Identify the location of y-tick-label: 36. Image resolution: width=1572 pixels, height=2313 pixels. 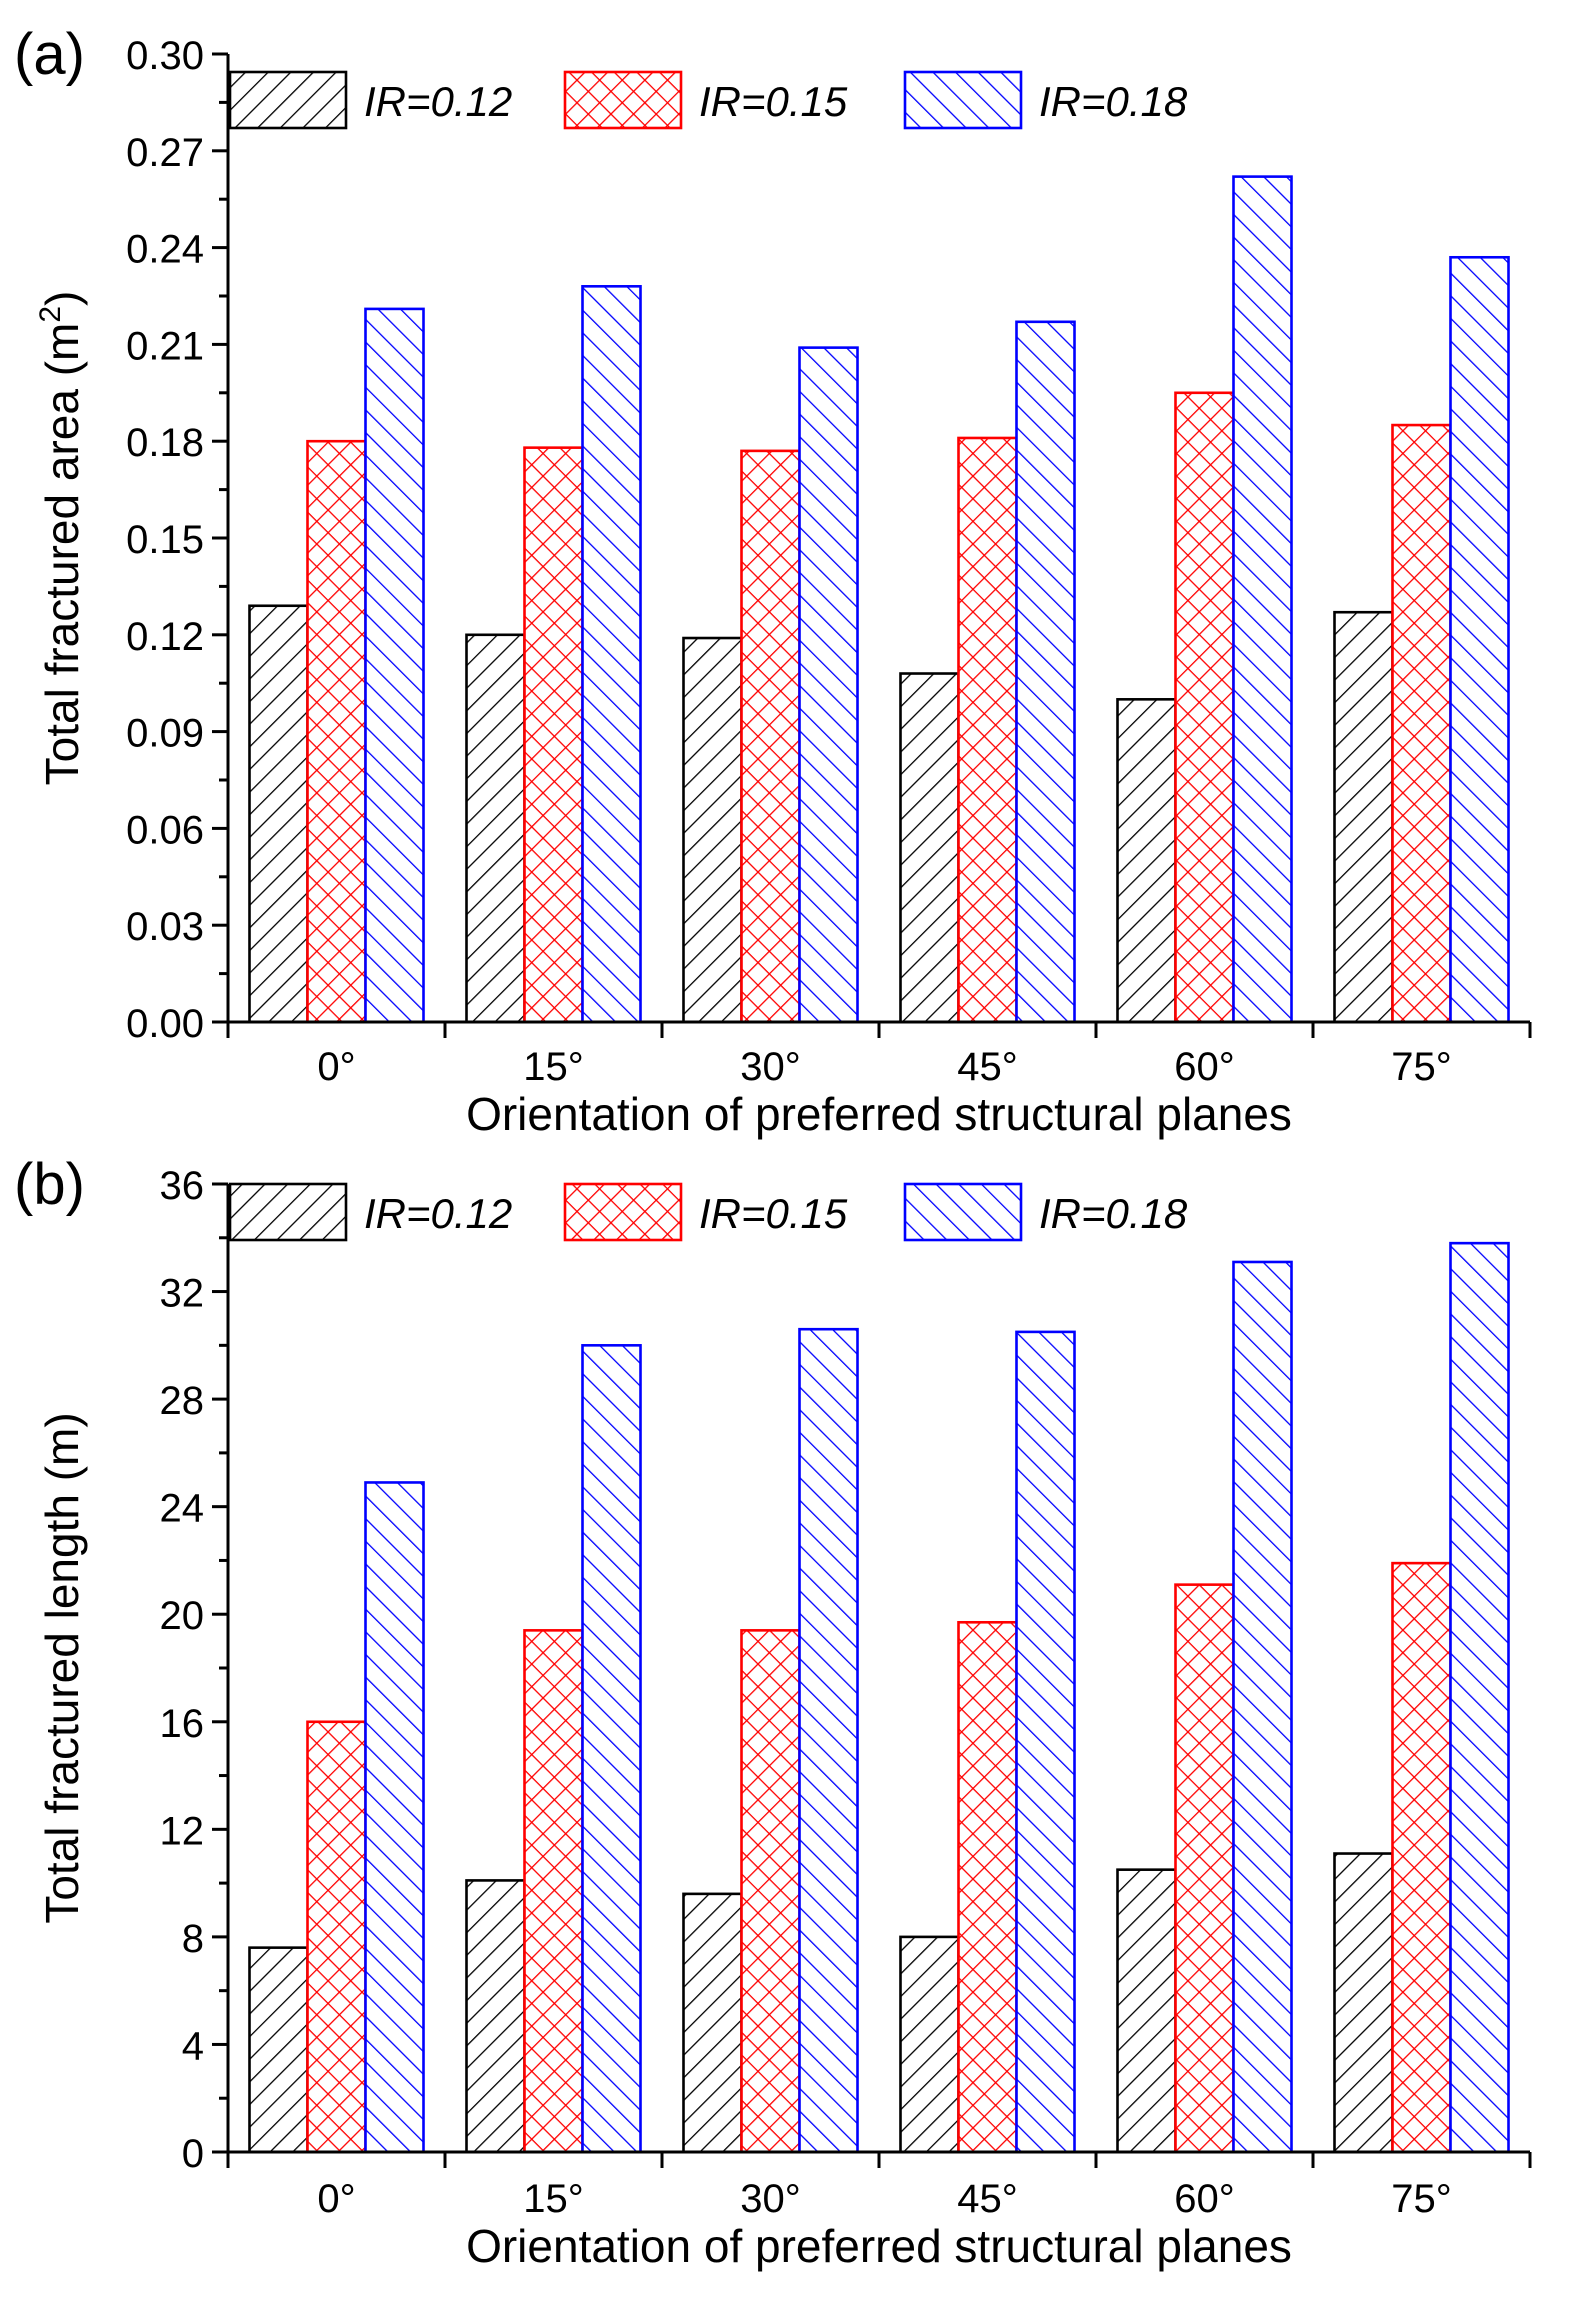
(182, 1186).